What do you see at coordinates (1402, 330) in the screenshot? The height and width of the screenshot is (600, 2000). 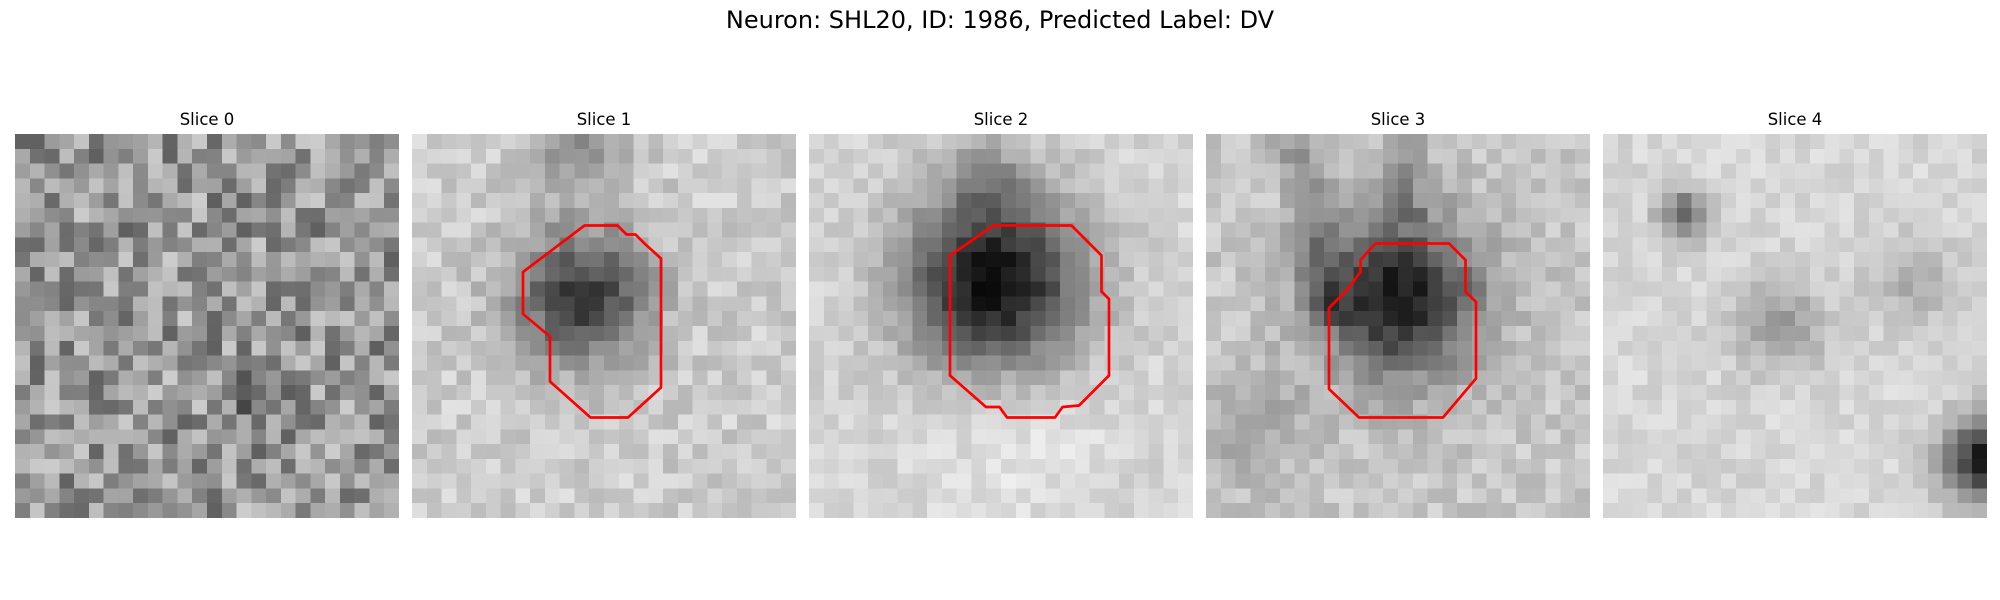 I see `roi-contour` at bounding box center [1402, 330].